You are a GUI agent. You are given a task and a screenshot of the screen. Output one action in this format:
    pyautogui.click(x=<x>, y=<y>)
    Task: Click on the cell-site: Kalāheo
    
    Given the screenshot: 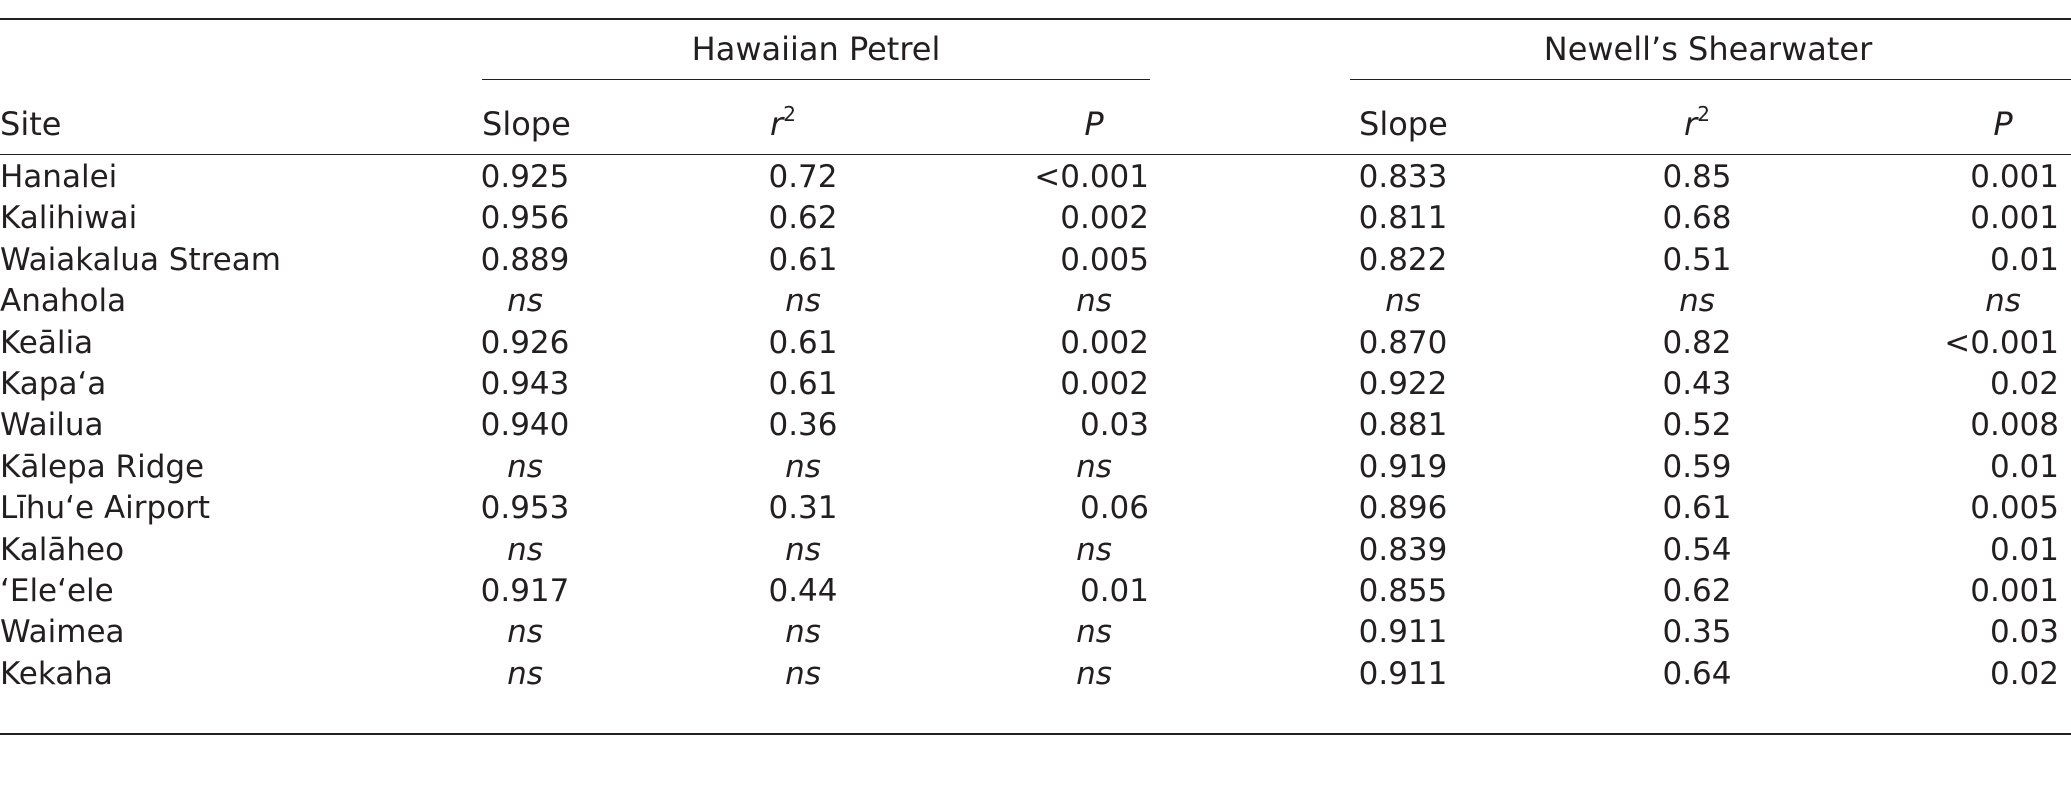 What is the action you would take?
    pyautogui.click(x=62, y=549)
    